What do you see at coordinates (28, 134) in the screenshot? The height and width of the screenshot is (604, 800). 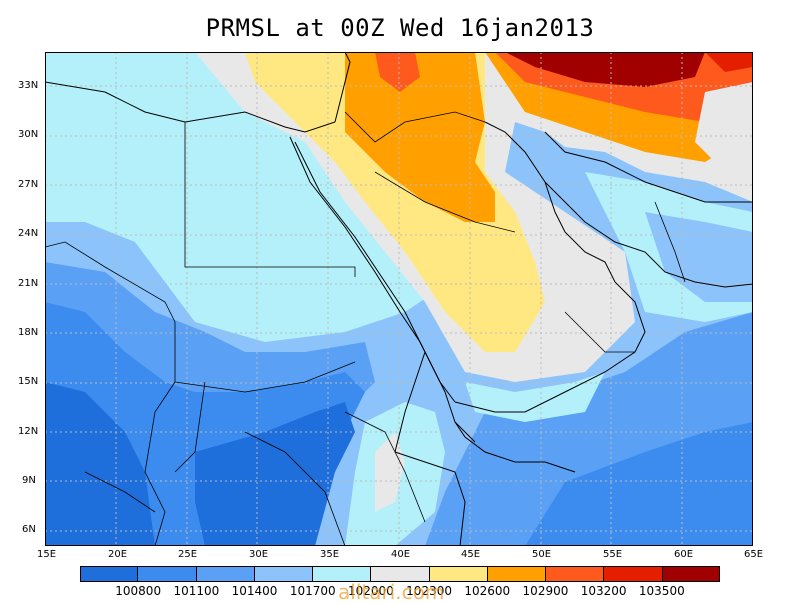 I see `y-tick-label: 30N` at bounding box center [28, 134].